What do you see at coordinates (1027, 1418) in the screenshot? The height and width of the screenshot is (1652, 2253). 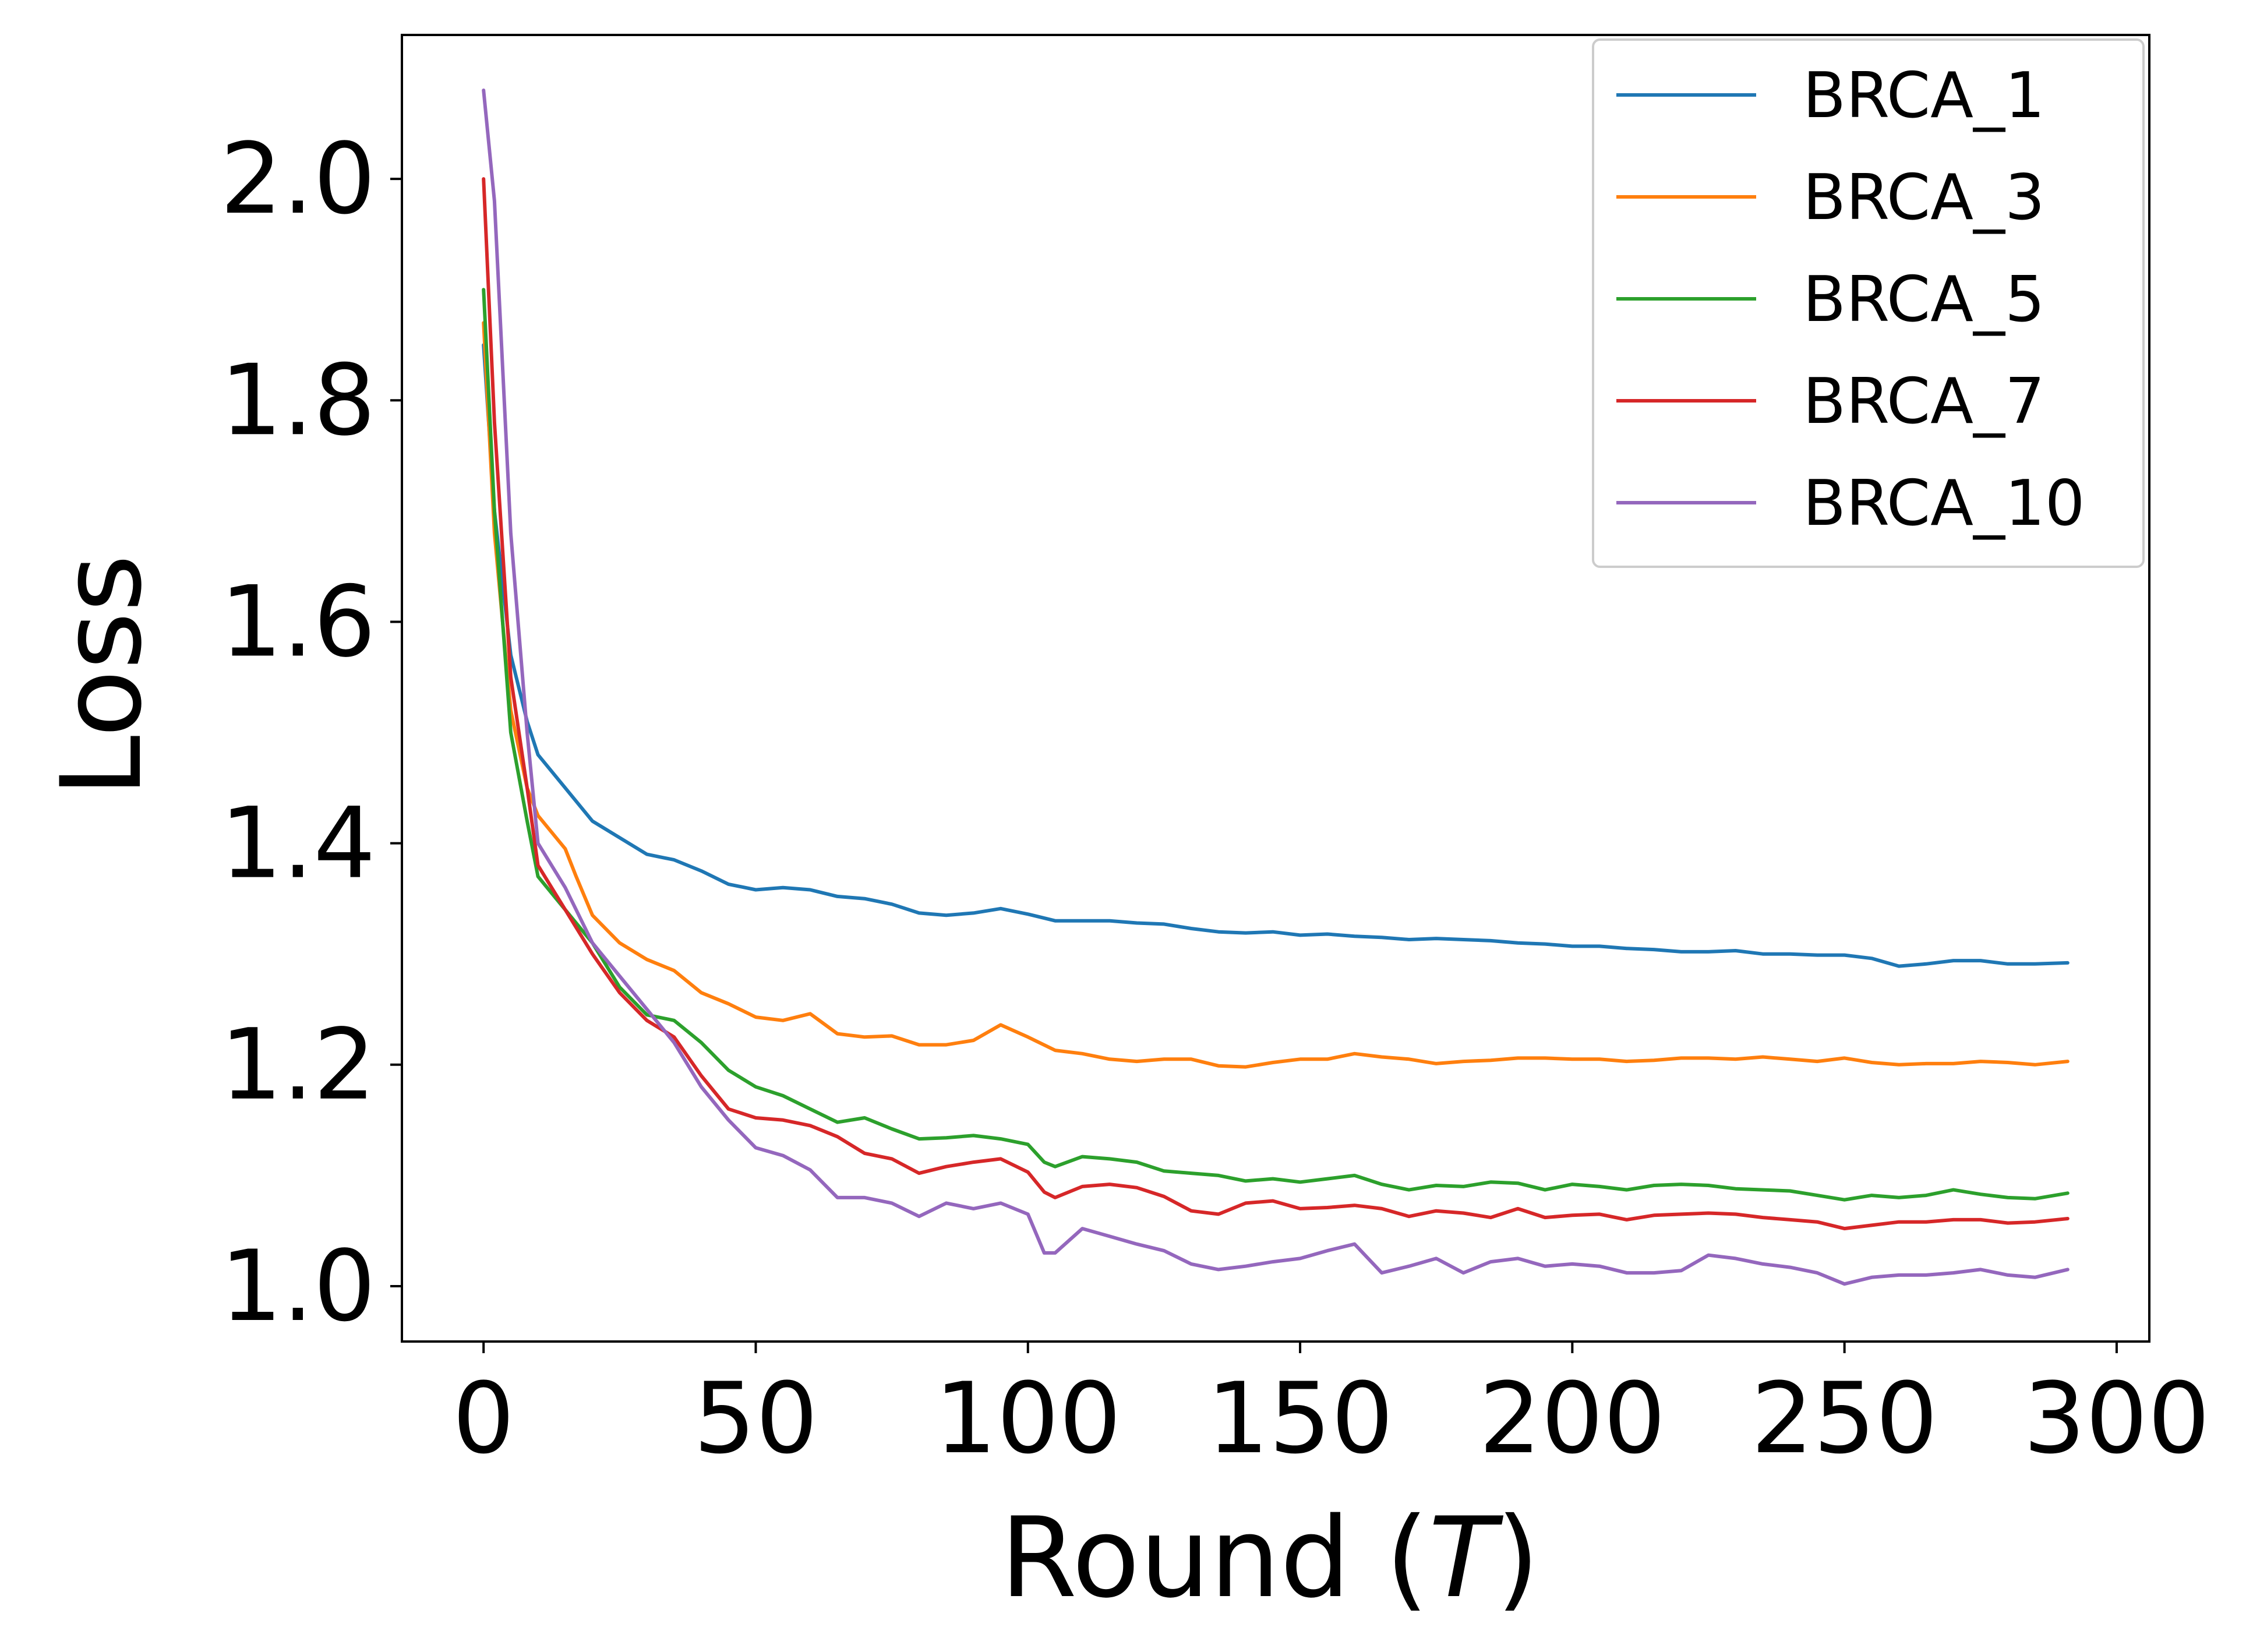 I see `x-tick-label: 100` at bounding box center [1027, 1418].